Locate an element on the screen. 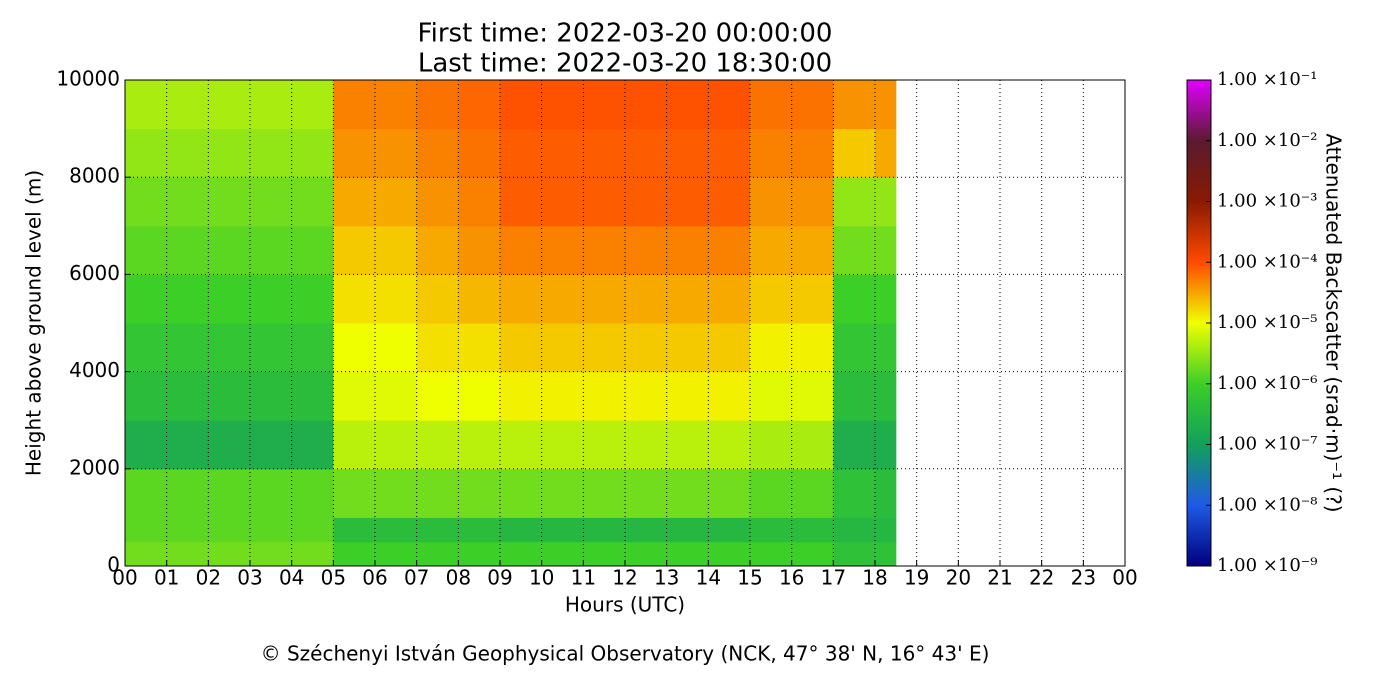 Image resolution: width=1400 pixels, height=700 pixels. x-tick-label: 02 is located at coordinates (208, 578).